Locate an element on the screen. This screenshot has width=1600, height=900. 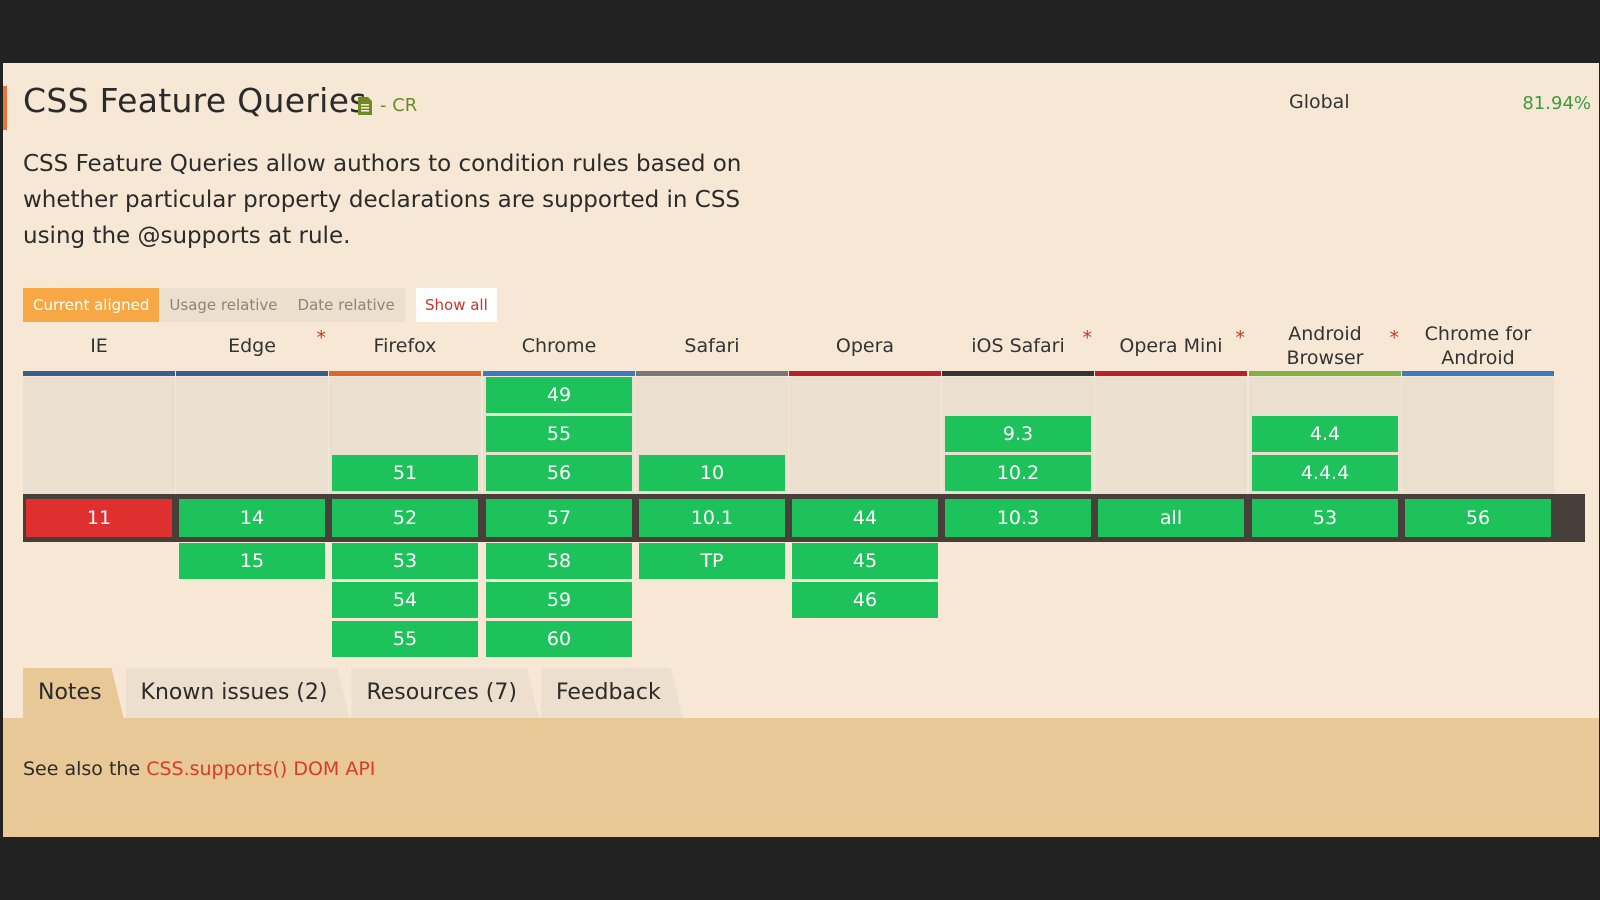
browser-header-ie: IE is located at coordinates (99, 346).